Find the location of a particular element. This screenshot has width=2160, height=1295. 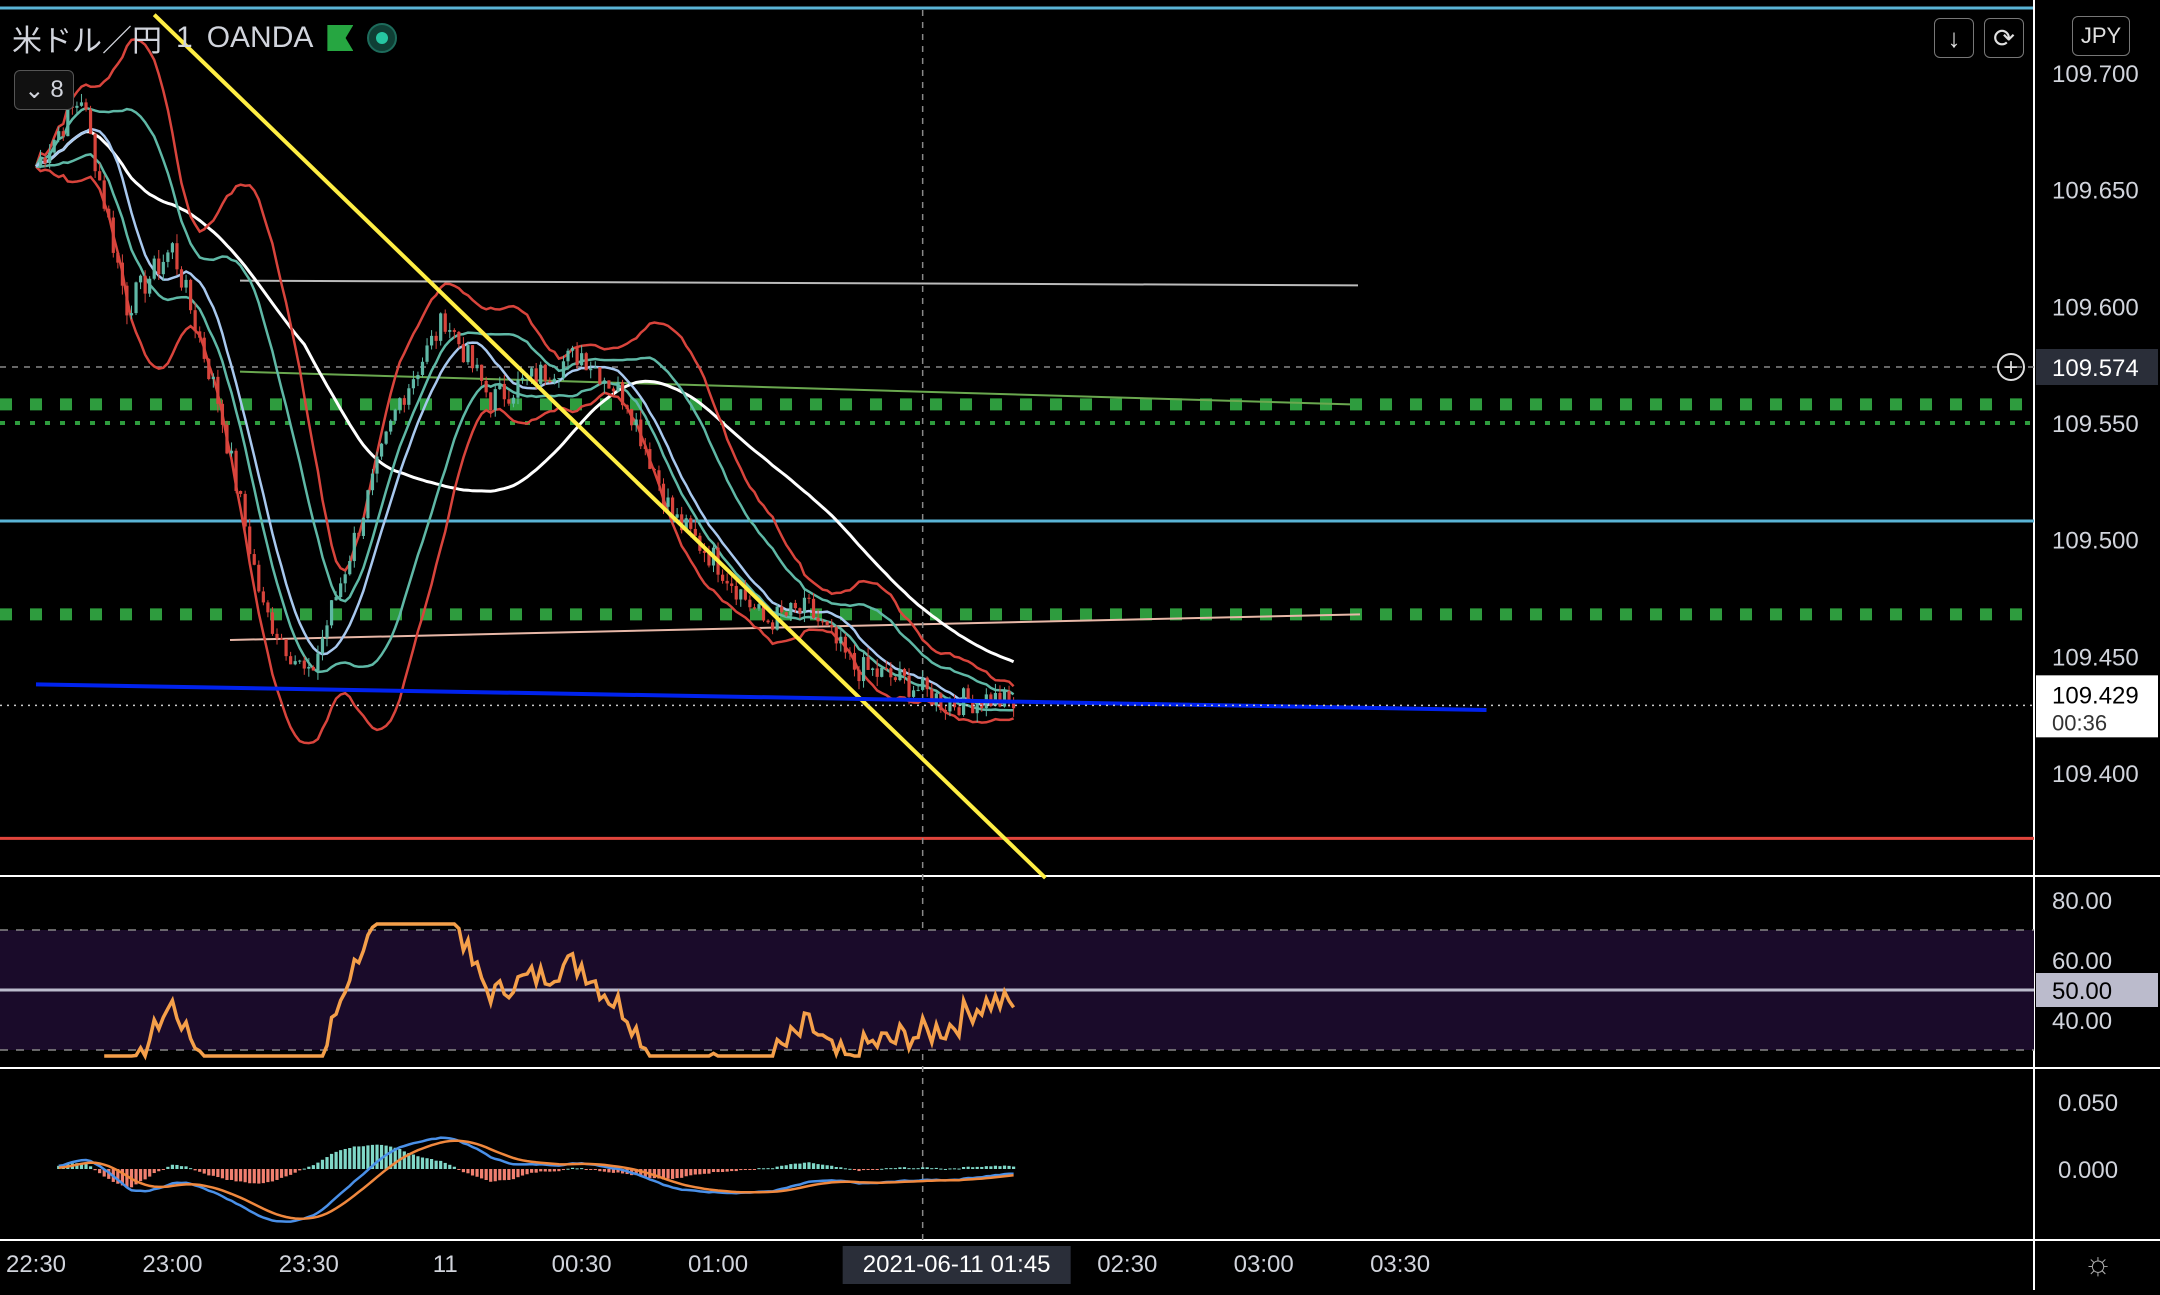

crosshair-price-box is located at coordinates (2097, 367).